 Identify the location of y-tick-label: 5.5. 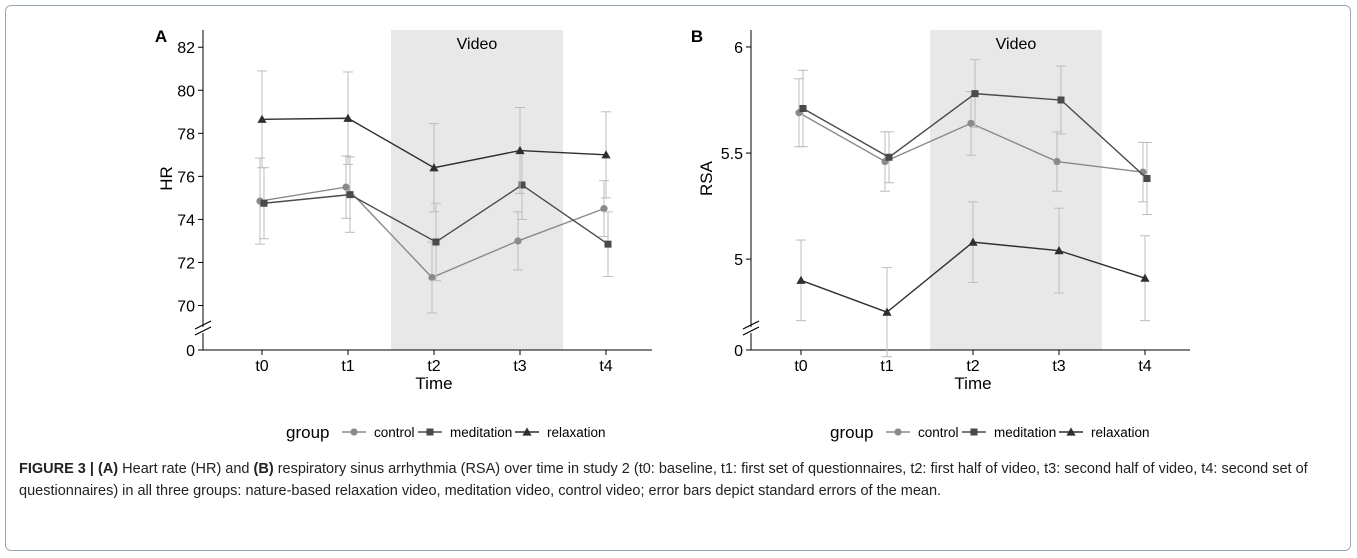
(732, 154).